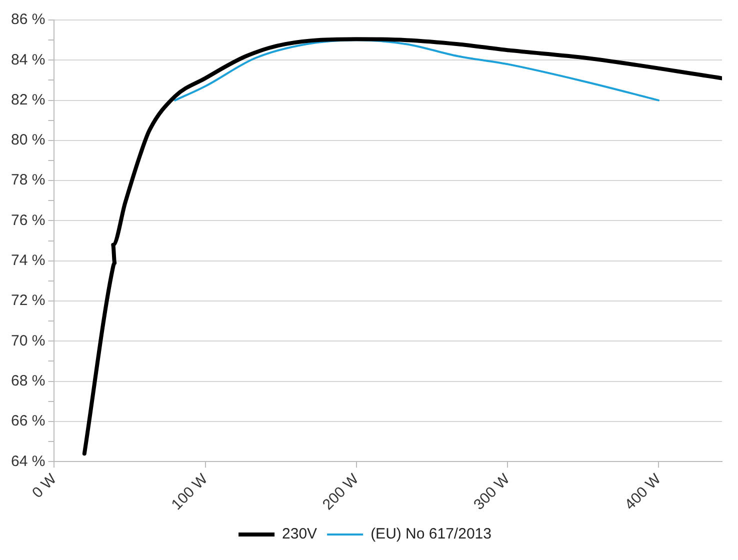 The height and width of the screenshot is (560, 738). Describe the element at coordinates (492, 492) in the screenshot. I see `x-tick-label: 300 W` at that location.